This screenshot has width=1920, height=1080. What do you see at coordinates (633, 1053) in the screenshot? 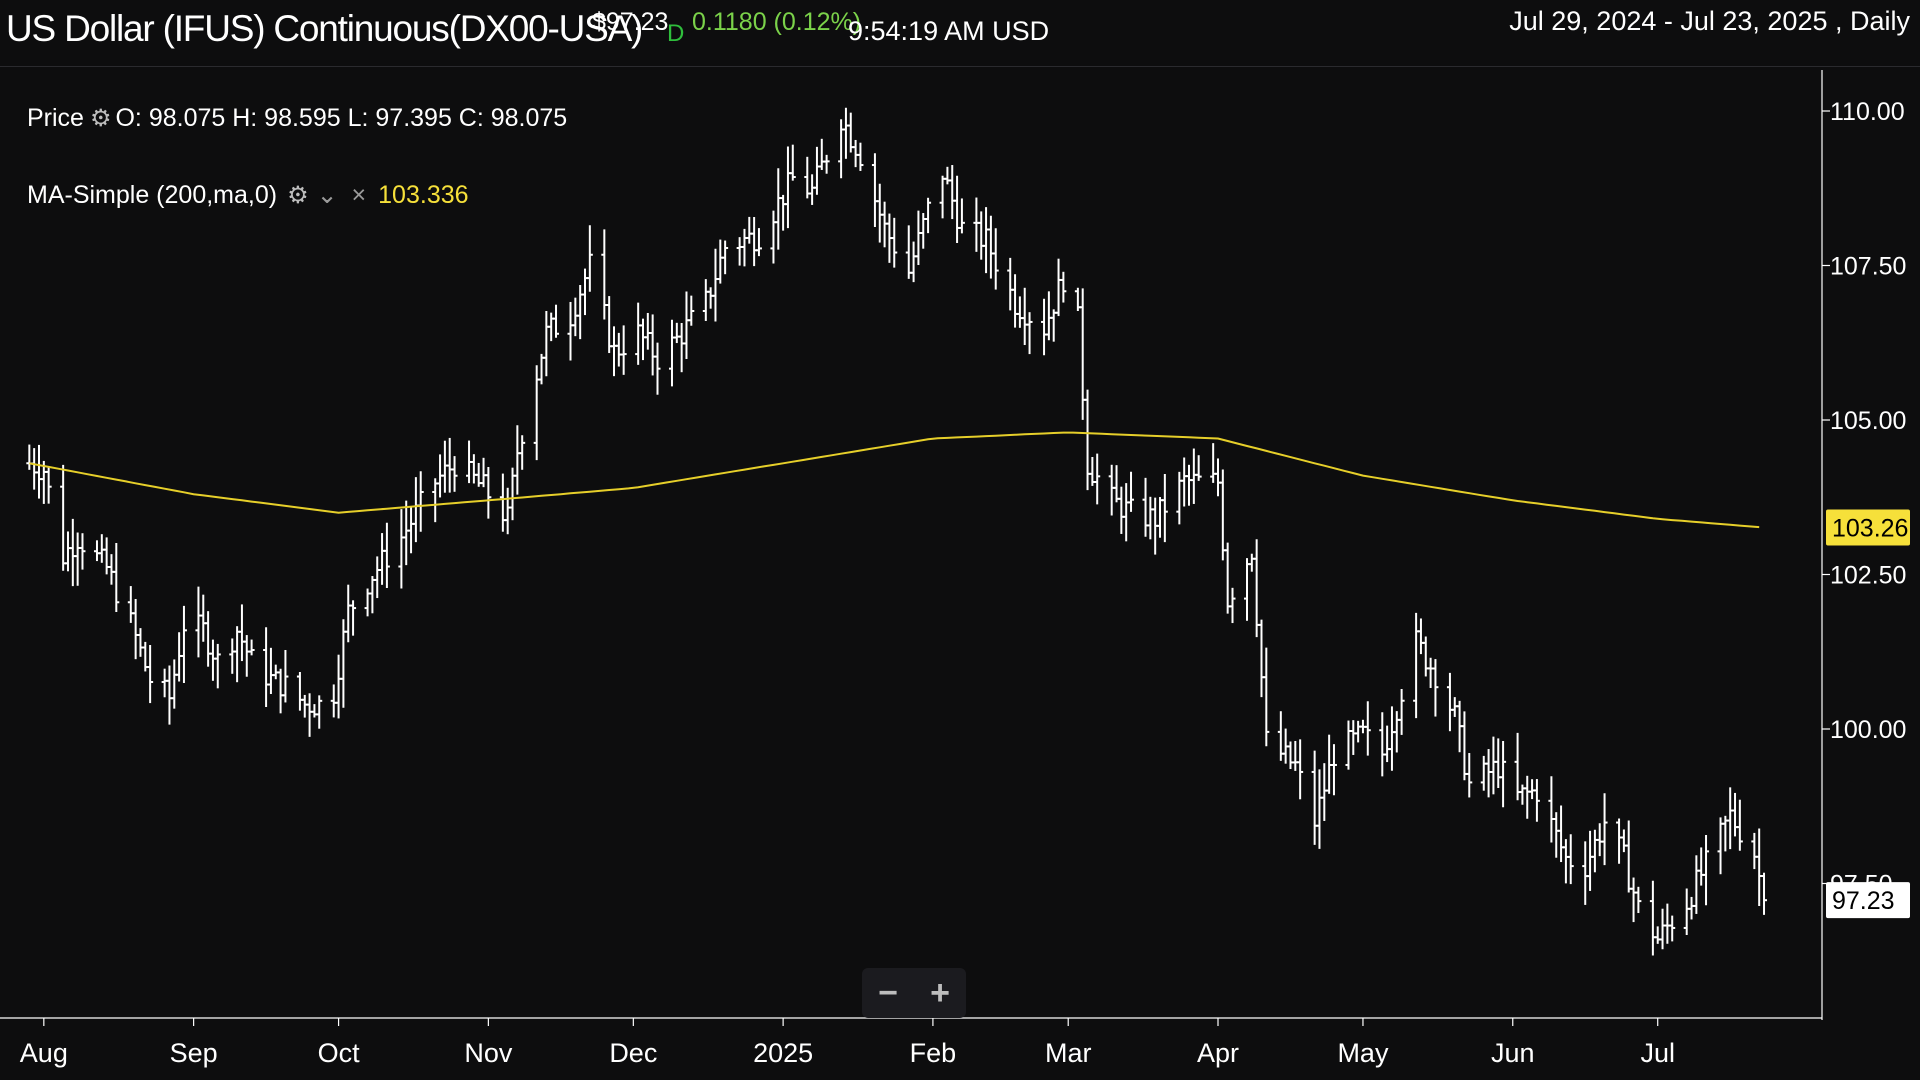
I see `x-tick-label: Dec` at bounding box center [633, 1053].